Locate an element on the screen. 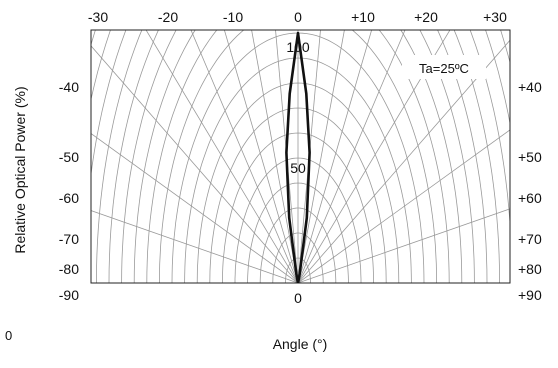 This screenshot has width=558, height=368. bottom-tick-label: 0 is located at coordinates (298, 298).